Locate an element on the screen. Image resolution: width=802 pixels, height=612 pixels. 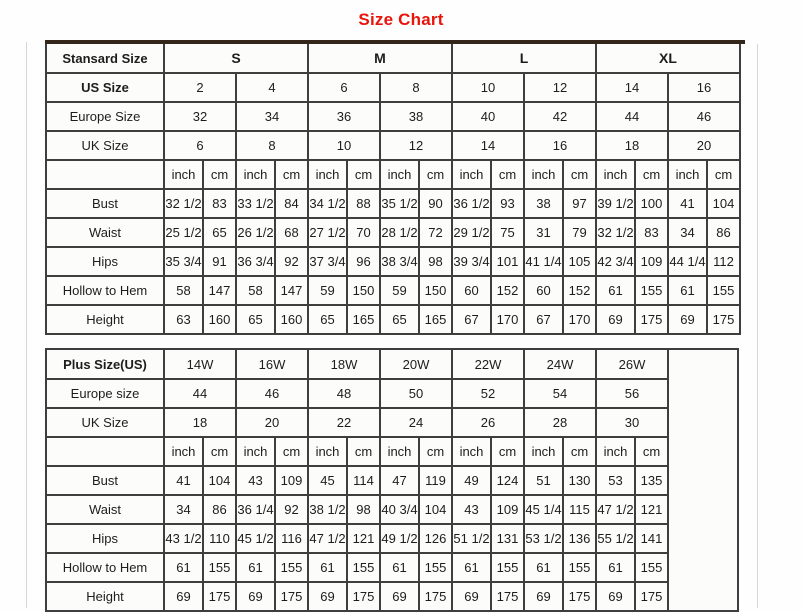
measure-value-cell: 49 1/2 is located at coordinates (399, 538).